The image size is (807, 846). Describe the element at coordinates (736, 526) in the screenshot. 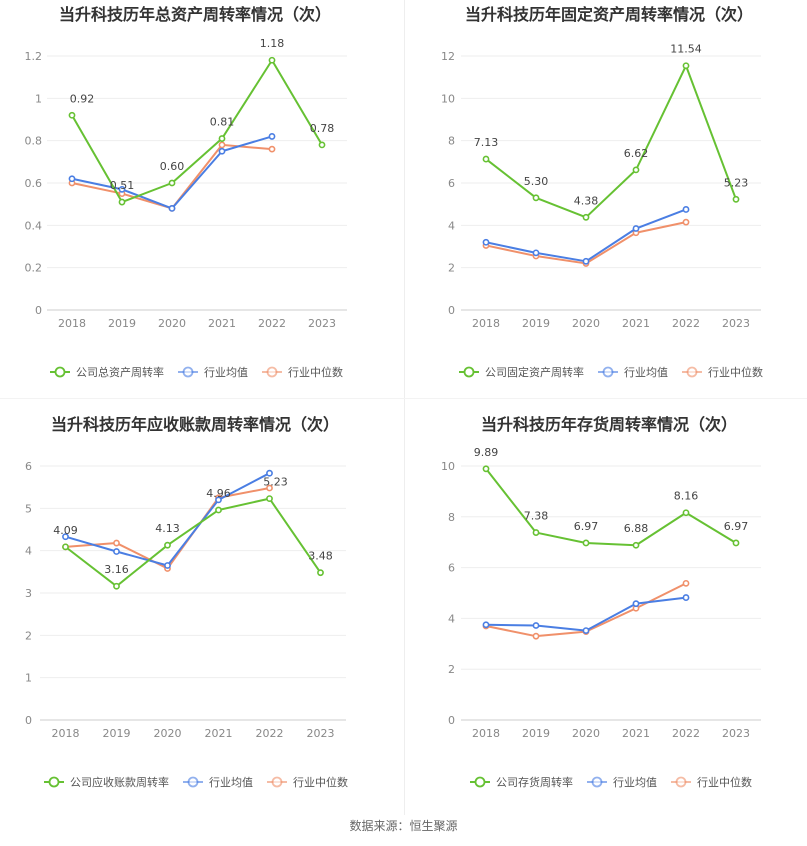

I see `data-label: 6.97` at that location.